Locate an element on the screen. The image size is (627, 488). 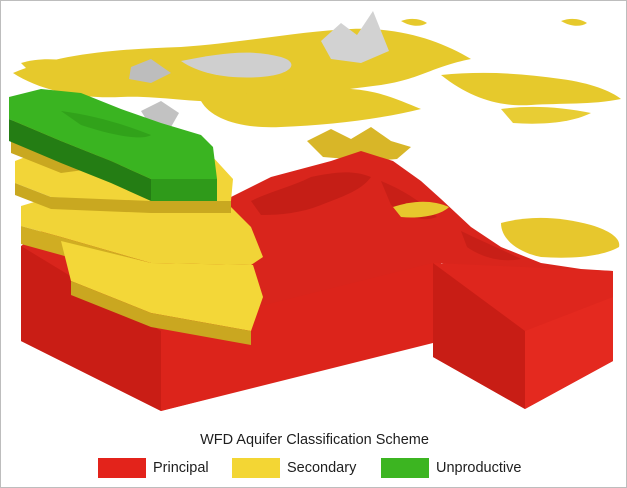
distant-layer-lower is located at coordinates (311, 108).